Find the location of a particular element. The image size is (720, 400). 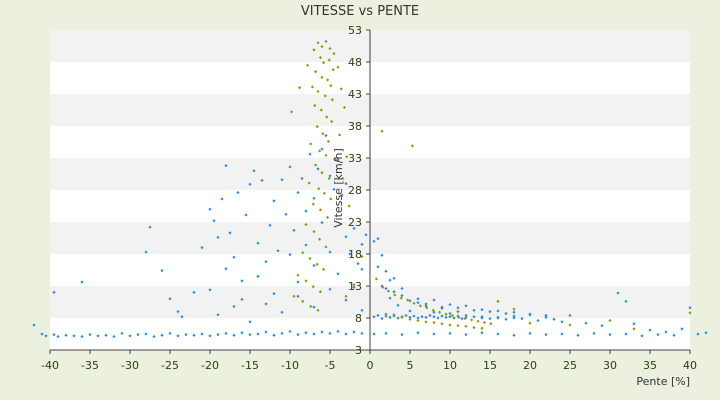

y-tick-label: 33 is located at coordinates (355, 158).